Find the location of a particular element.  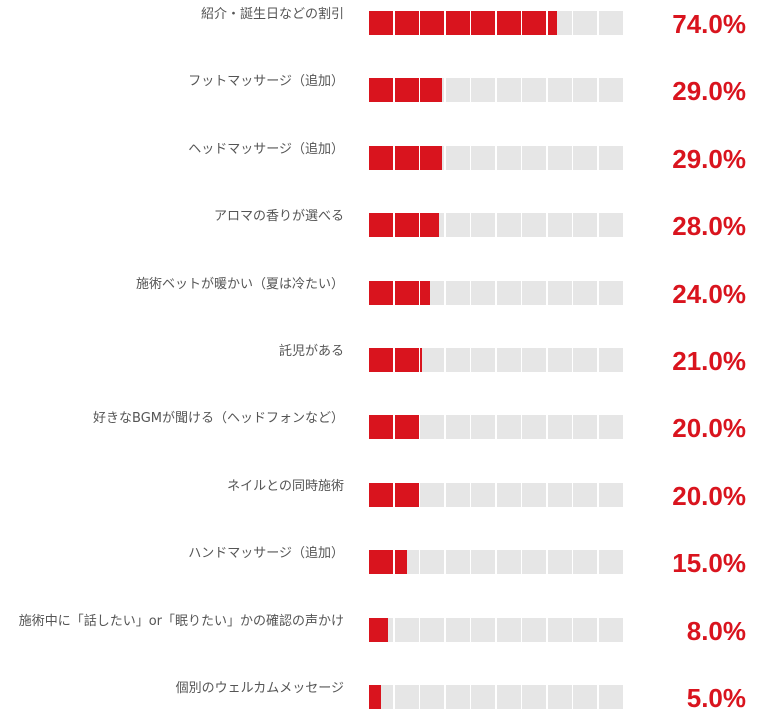

chart-row: ハンドマッサージ（追加） 15.0% is located at coordinates (382, 566).